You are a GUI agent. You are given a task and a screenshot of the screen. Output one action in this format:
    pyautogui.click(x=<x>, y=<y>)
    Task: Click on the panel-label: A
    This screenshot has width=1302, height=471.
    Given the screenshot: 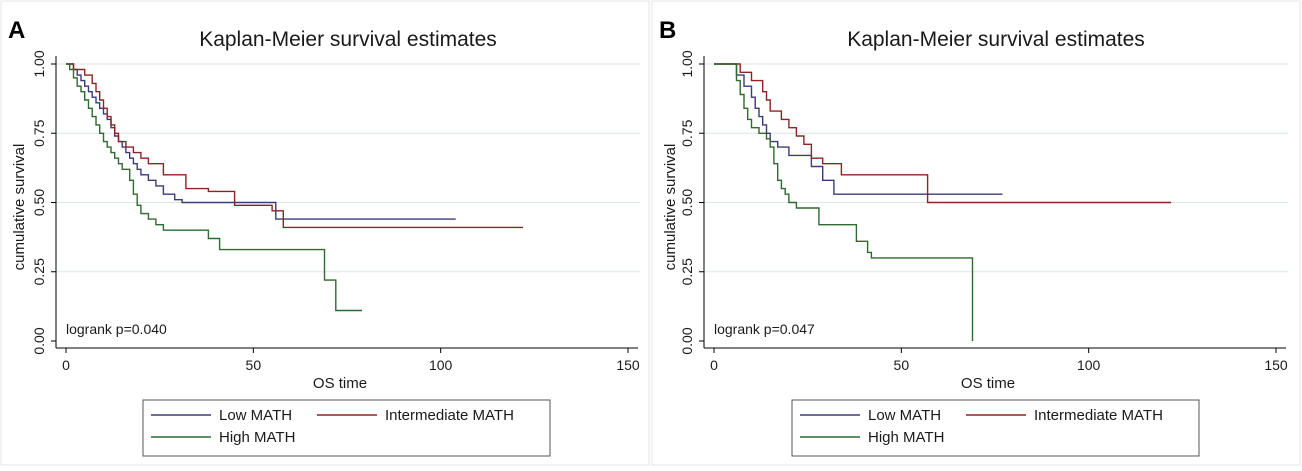 What is the action you would take?
    pyautogui.click(x=16, y=30)
    